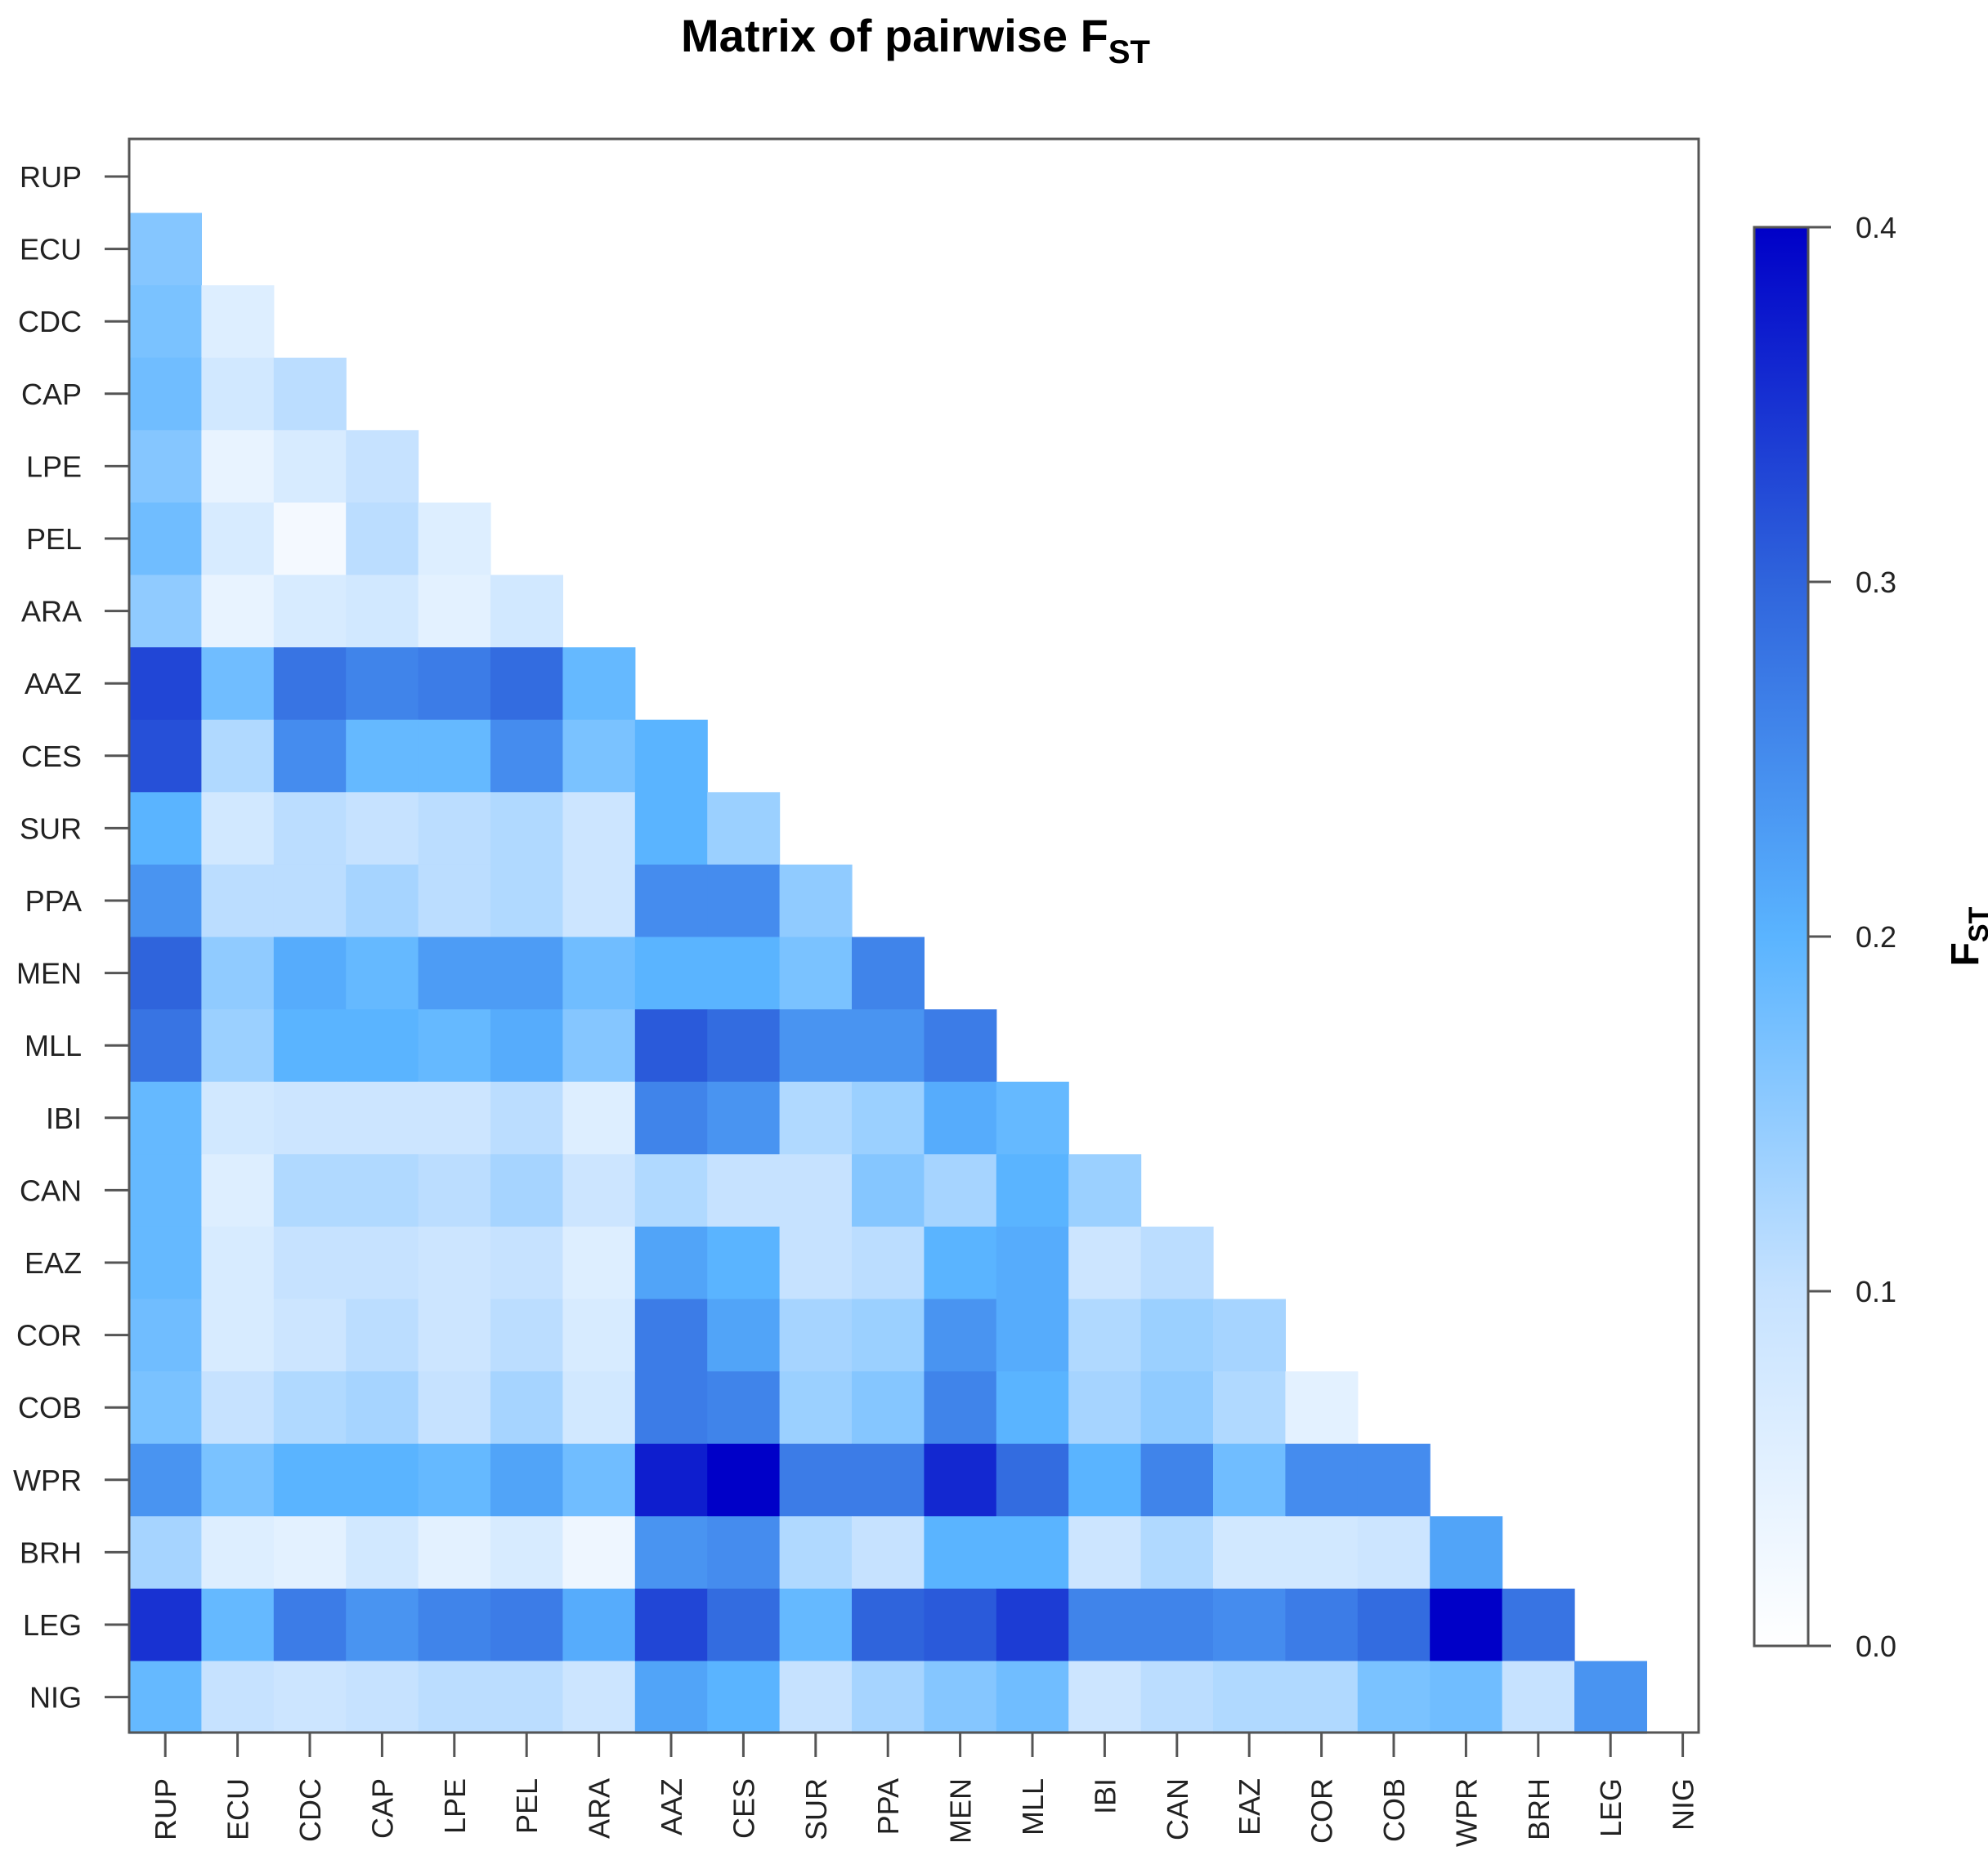 The height and width of the screenshot is (1869, 1988). I want to click on x-tick-label: COB, so click(1394, 1810).